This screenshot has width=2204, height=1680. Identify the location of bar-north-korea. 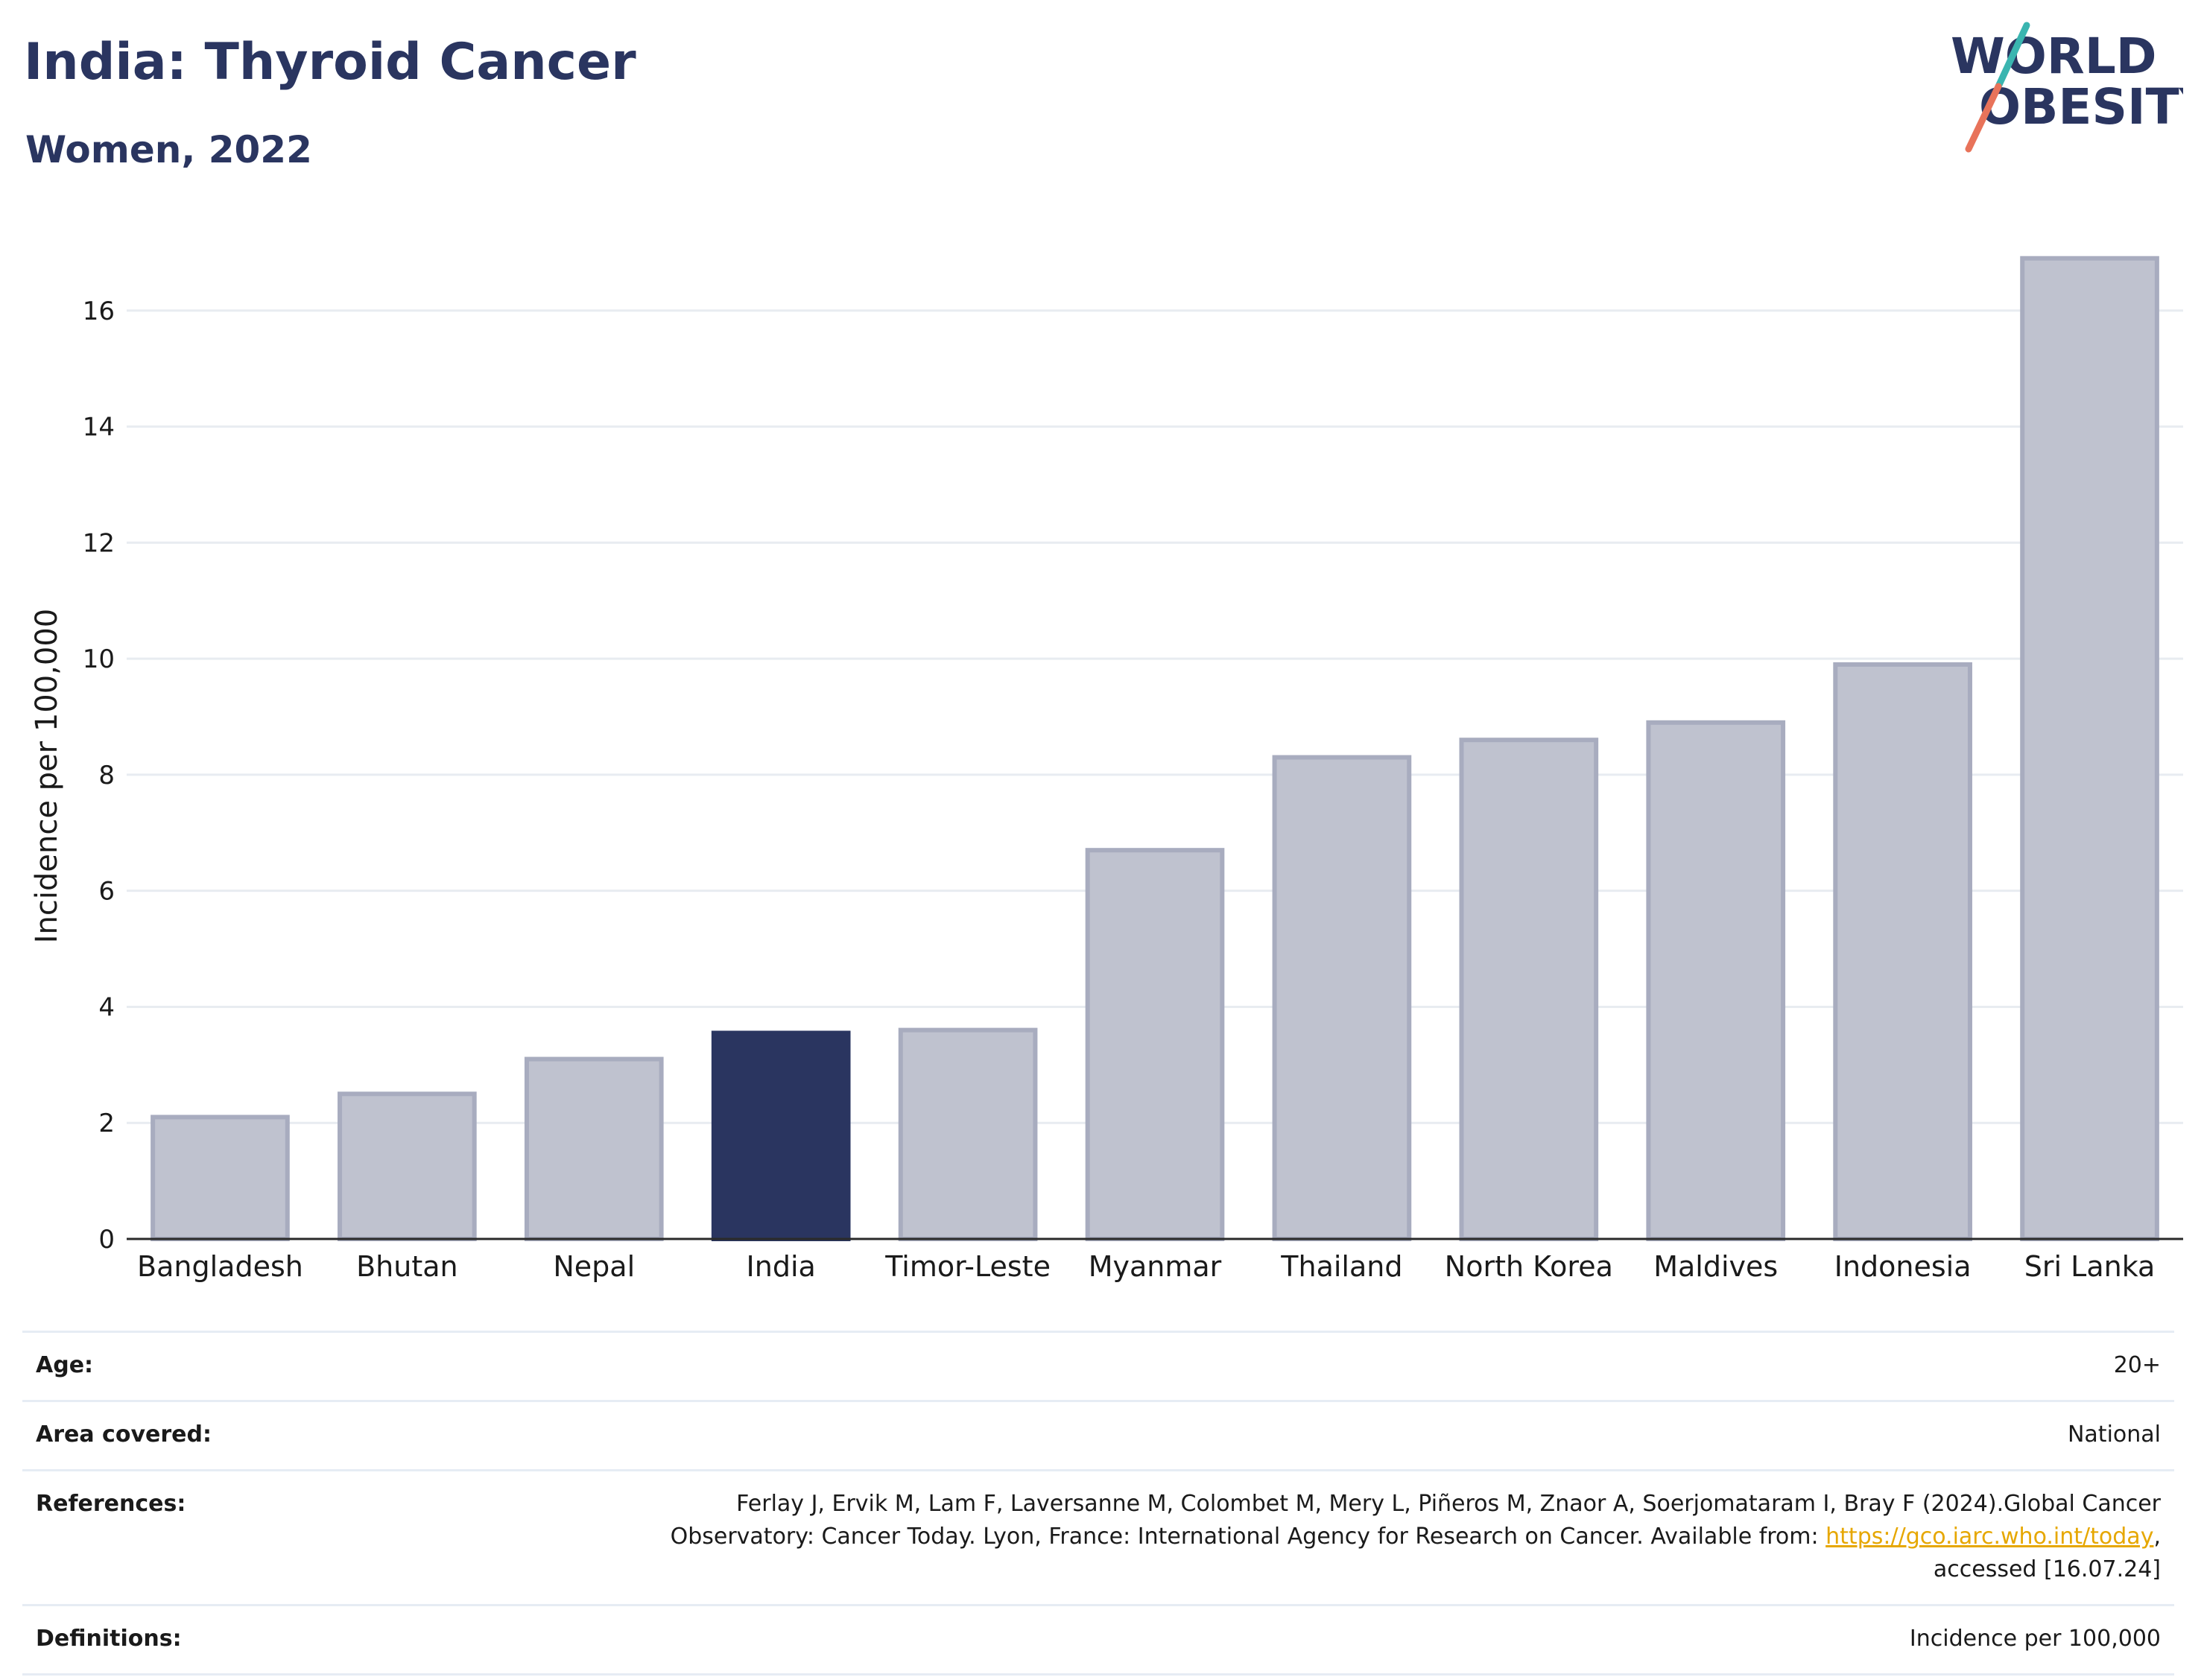
(1529, 989).